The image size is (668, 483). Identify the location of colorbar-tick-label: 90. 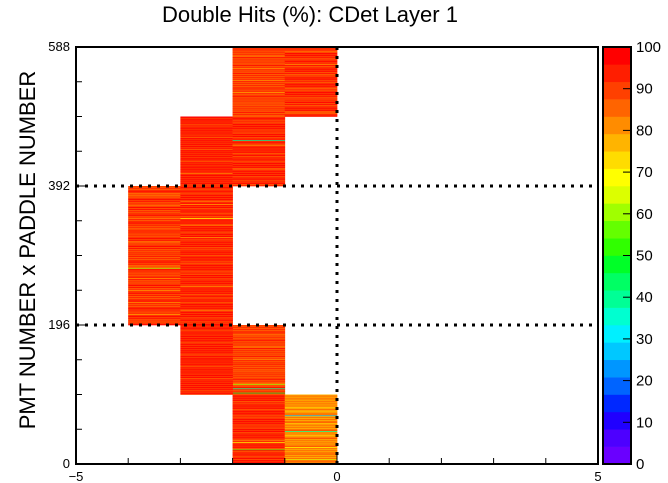
(644, 89).